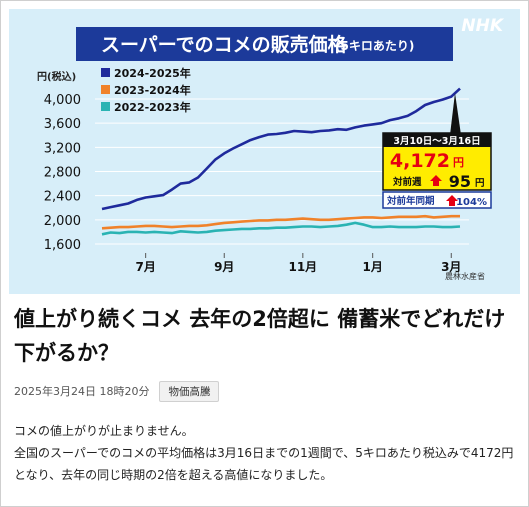  Describe the element at coordinates (152, 73) in the screenshot. I see `legend-label-2024-2025: 2024-2025年` at that location.